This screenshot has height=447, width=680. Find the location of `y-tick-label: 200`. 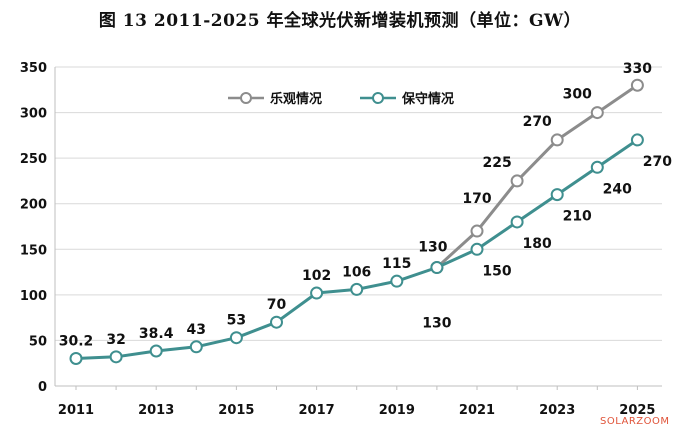

y-tick-label: 200 is located at coordinates (33, 205).